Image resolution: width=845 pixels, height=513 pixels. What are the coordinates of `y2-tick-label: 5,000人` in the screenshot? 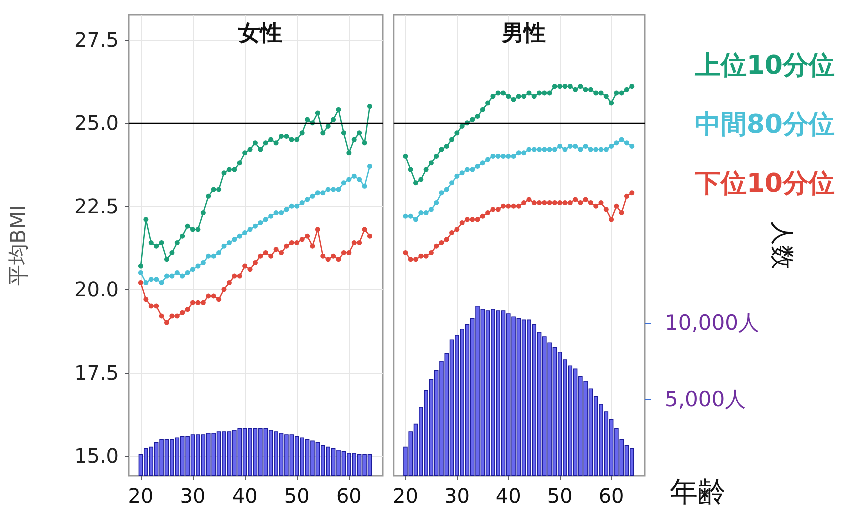 It's located at (705, 399).